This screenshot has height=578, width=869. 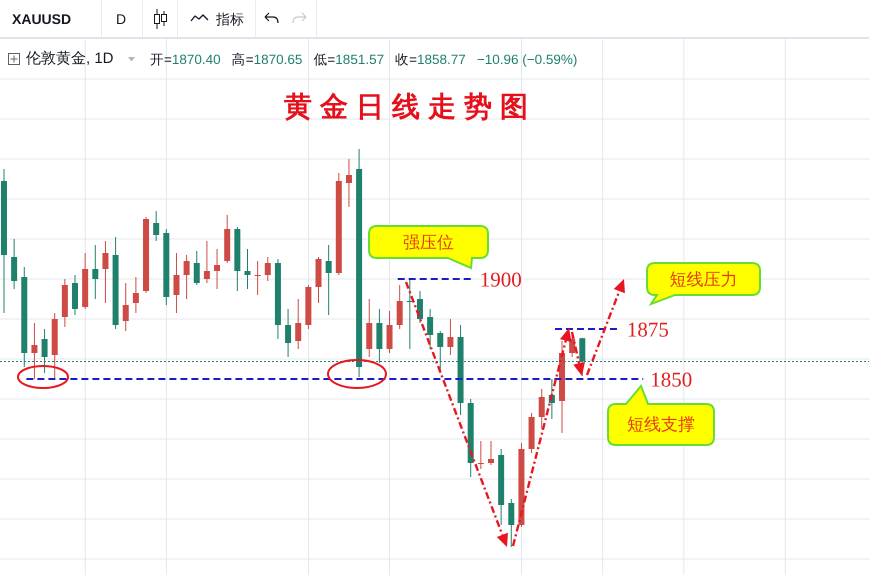 I want to click on ref-line-label: 1850, so click(x=671, y=379).